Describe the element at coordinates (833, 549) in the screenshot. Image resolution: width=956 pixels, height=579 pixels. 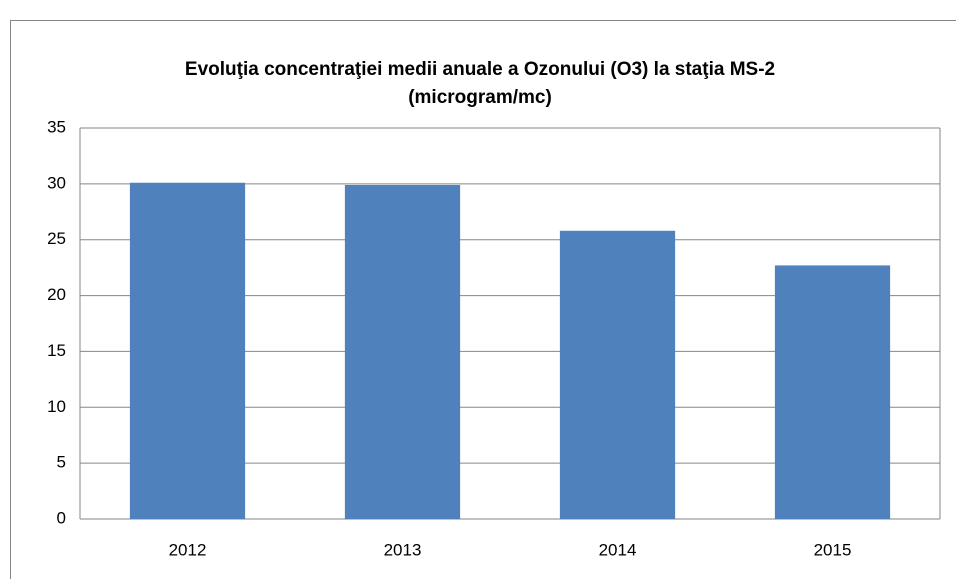
I see `x-tick-label: 2015` at that location.